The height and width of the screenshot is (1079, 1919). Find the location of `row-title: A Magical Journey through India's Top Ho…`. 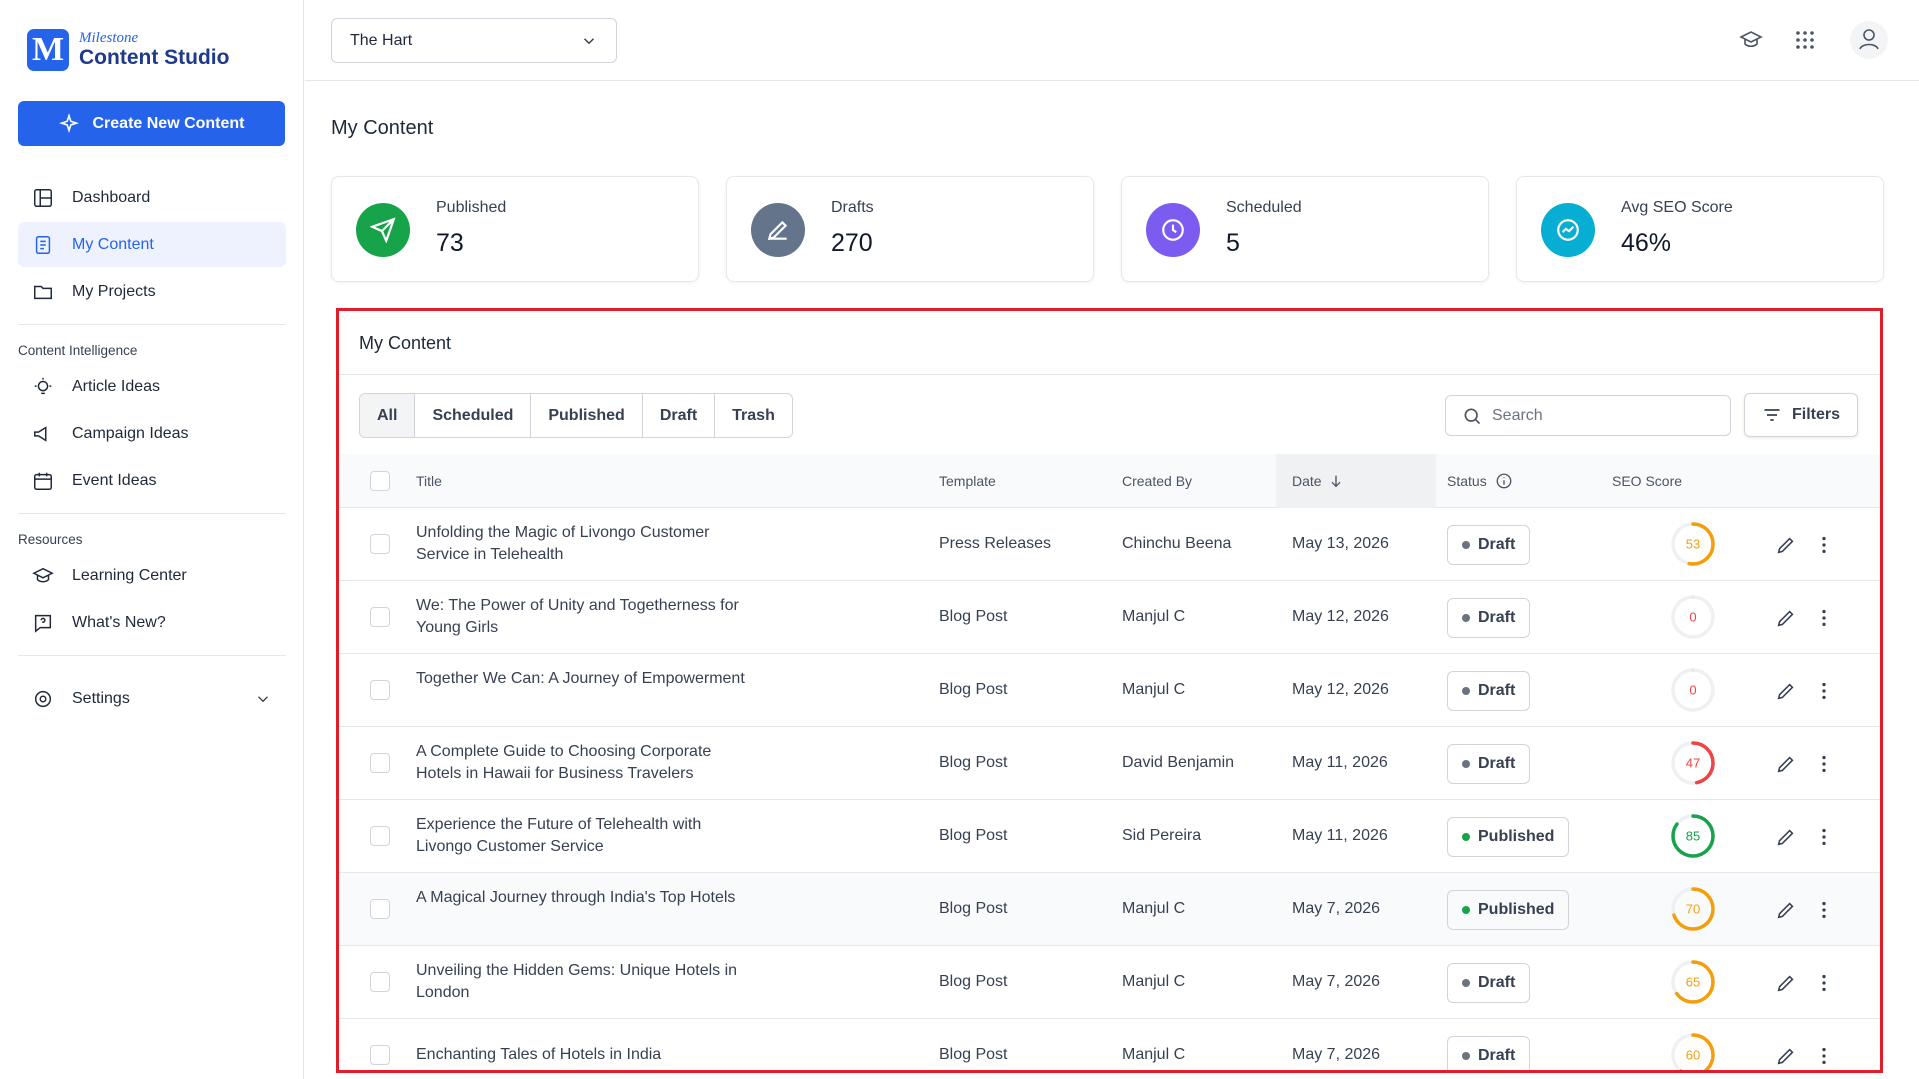

row-title: A Magical Journey through India's Top Ho… is located at coordinates (576, 897).